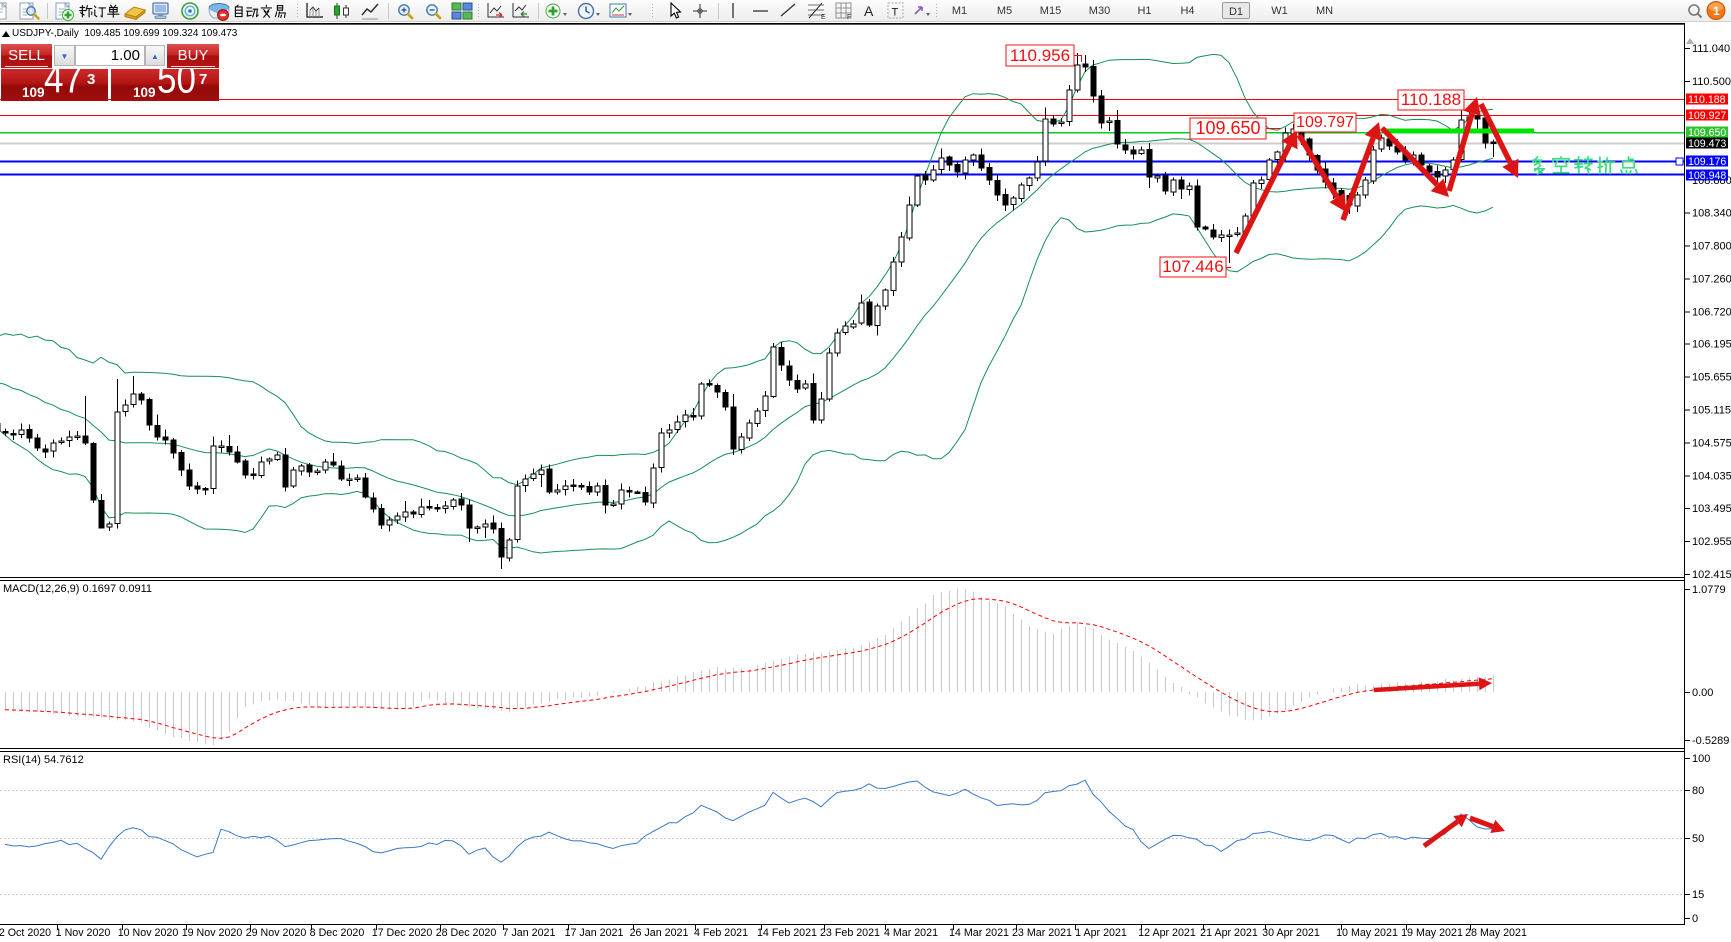  Describe the element at coordinates (1716, 11) in the screenshot. I see `svg-text: 1` at that location.